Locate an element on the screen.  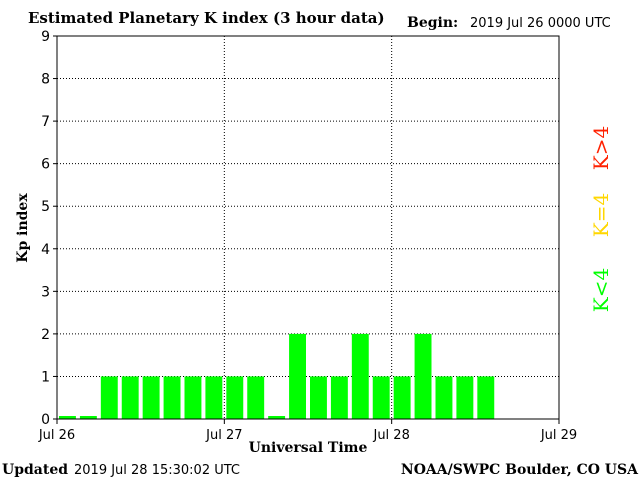
y-tick-label: 4 is located at coordinates (45, 250).